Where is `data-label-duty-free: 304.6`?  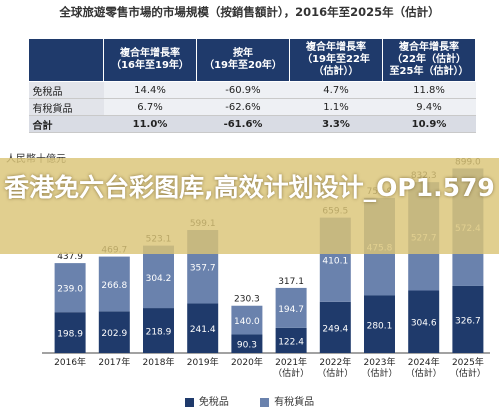
data-label-duty-free: 304.6 is located at coordinates (424, 324).